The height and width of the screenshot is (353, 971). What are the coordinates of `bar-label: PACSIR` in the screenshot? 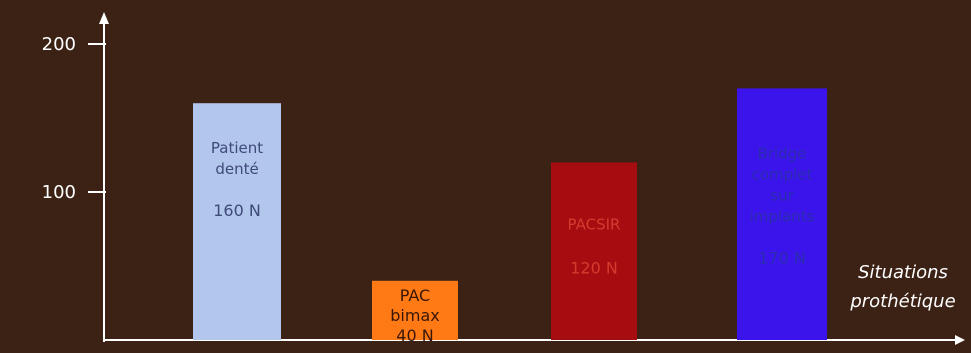 It's located at (594, 224).